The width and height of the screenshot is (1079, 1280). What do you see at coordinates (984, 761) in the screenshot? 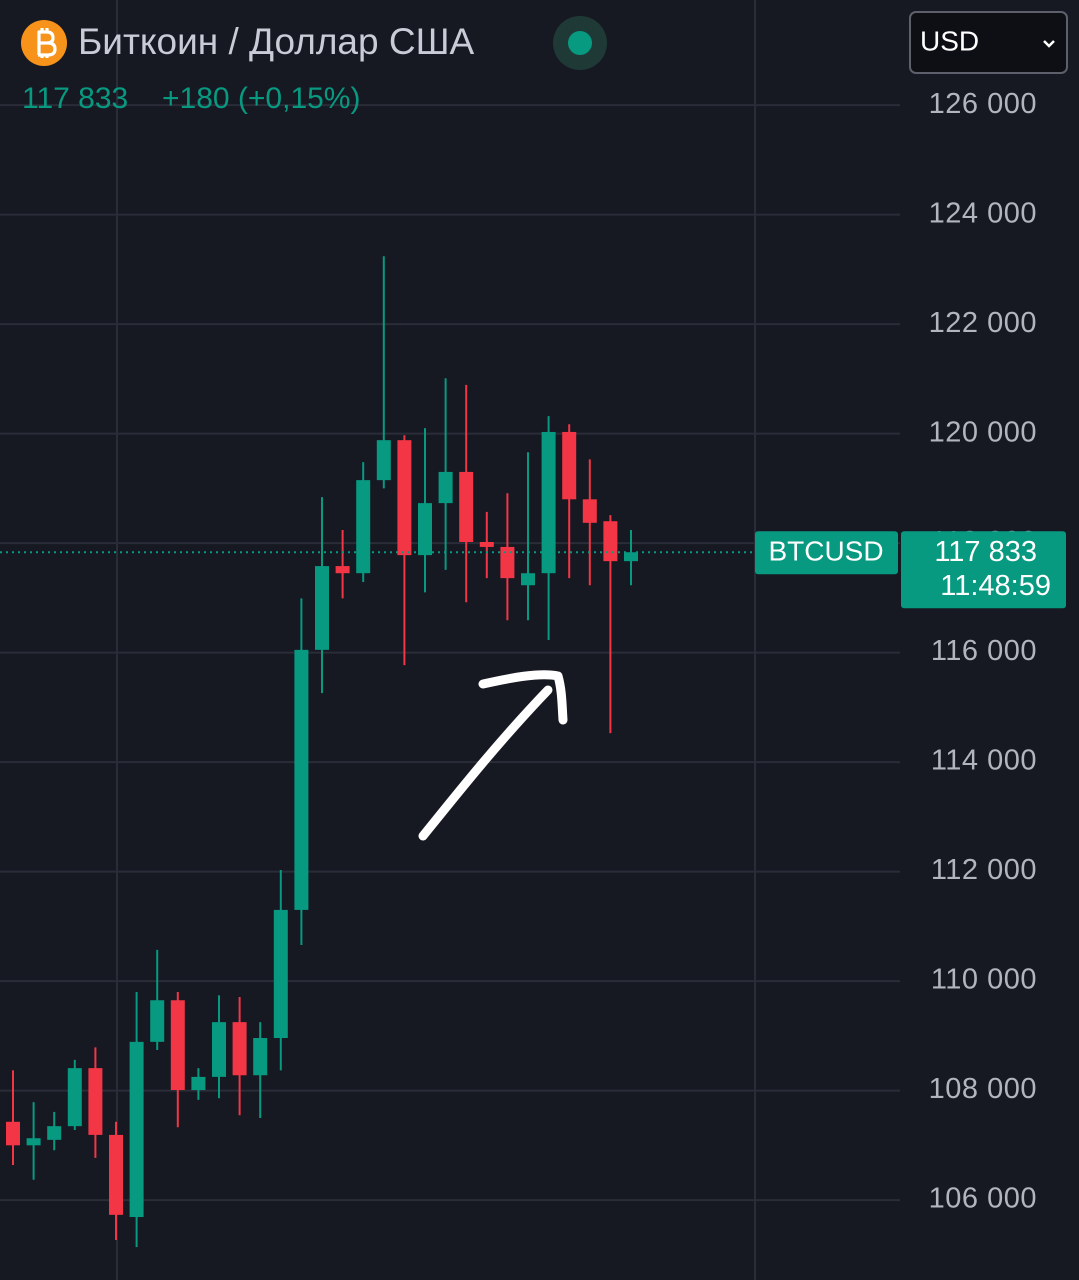
I see `y-tick-label: 114 000` at bounding box center [984, 761].